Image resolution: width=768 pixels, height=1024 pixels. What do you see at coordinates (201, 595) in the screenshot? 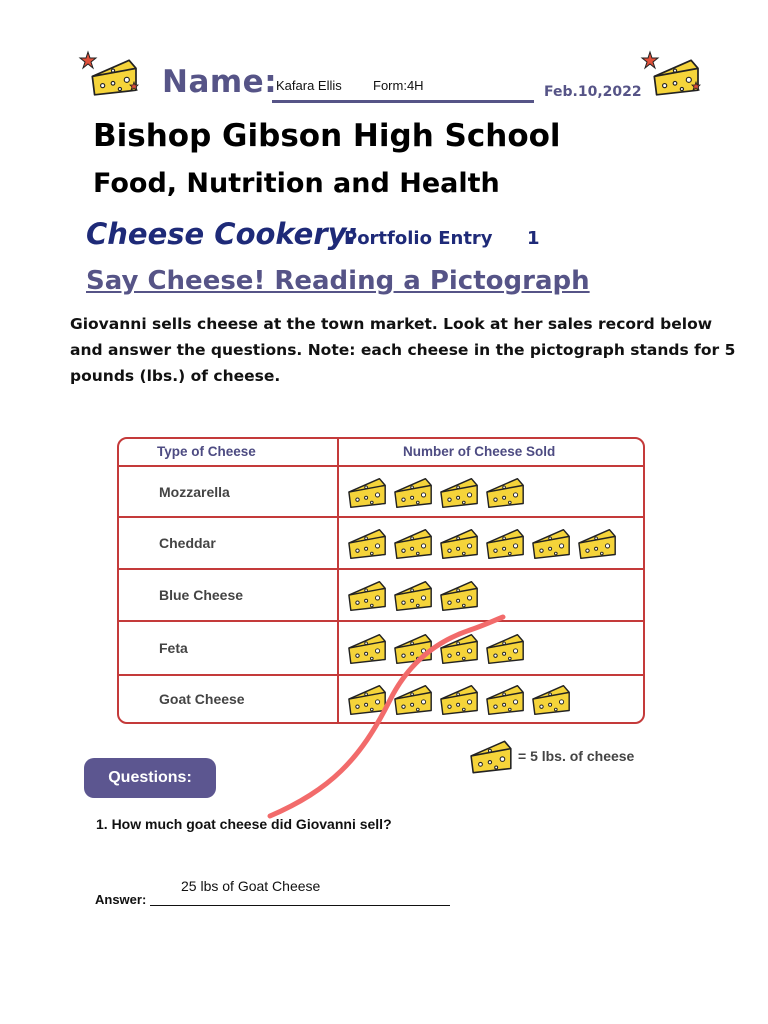
I see `cheese-type-label: Blue Cheese` at bounding box center [201, 595].